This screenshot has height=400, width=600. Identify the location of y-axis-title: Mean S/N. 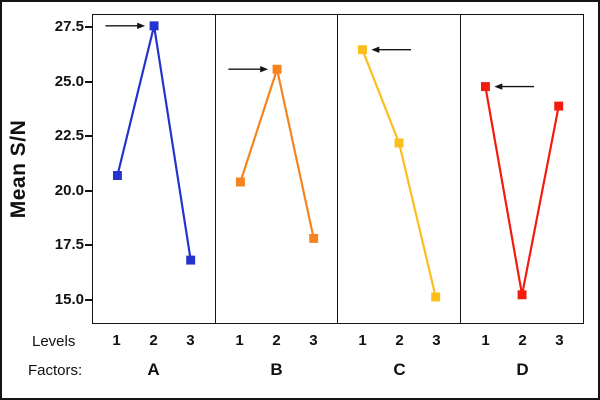
(18, 169).